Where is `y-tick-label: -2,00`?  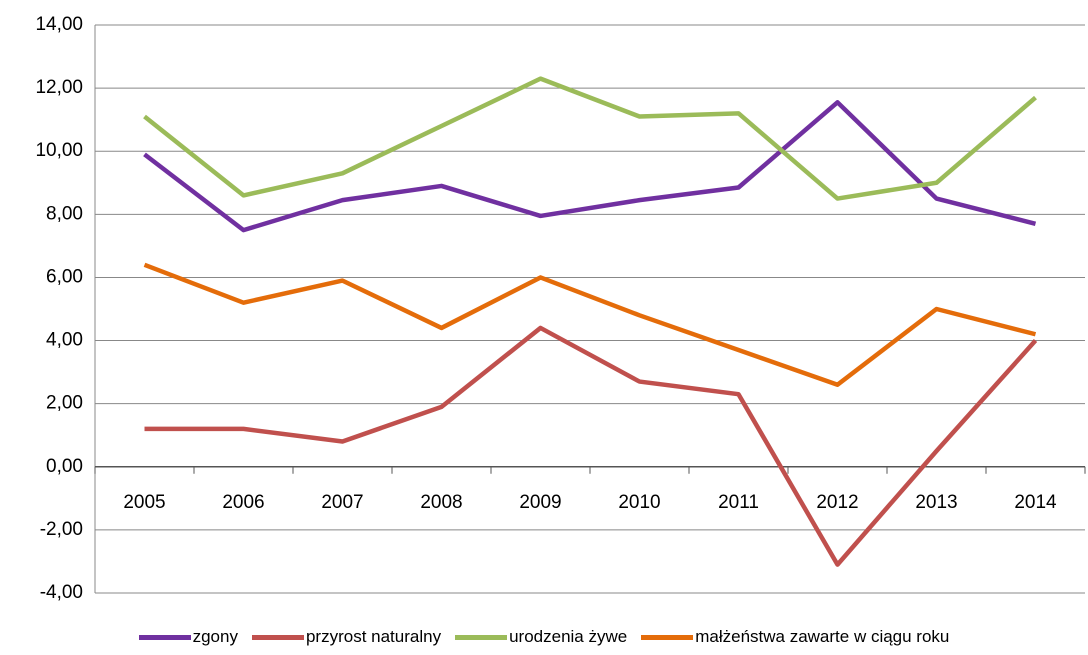
y-tick-label: -2,00 is located at coordinates (61, 529).